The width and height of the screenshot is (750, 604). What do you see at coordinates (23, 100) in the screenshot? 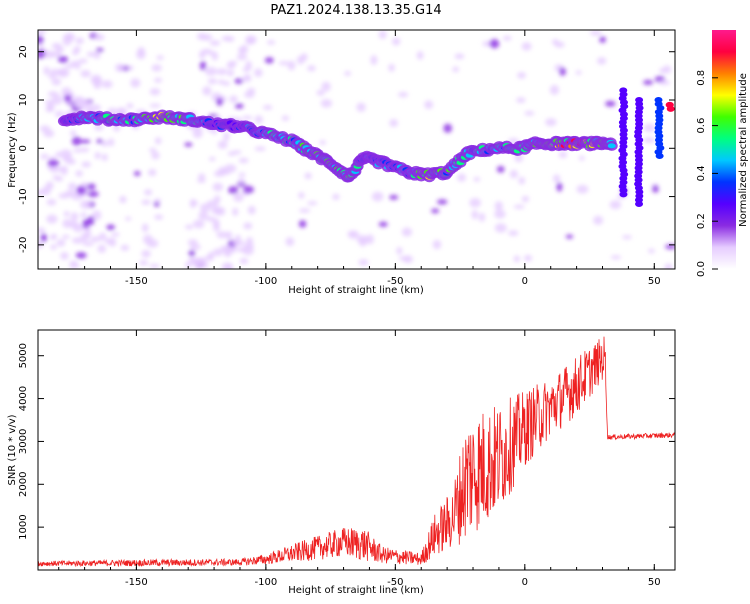
I see `y-tick-label: 10` at bounding box center [23, 100].